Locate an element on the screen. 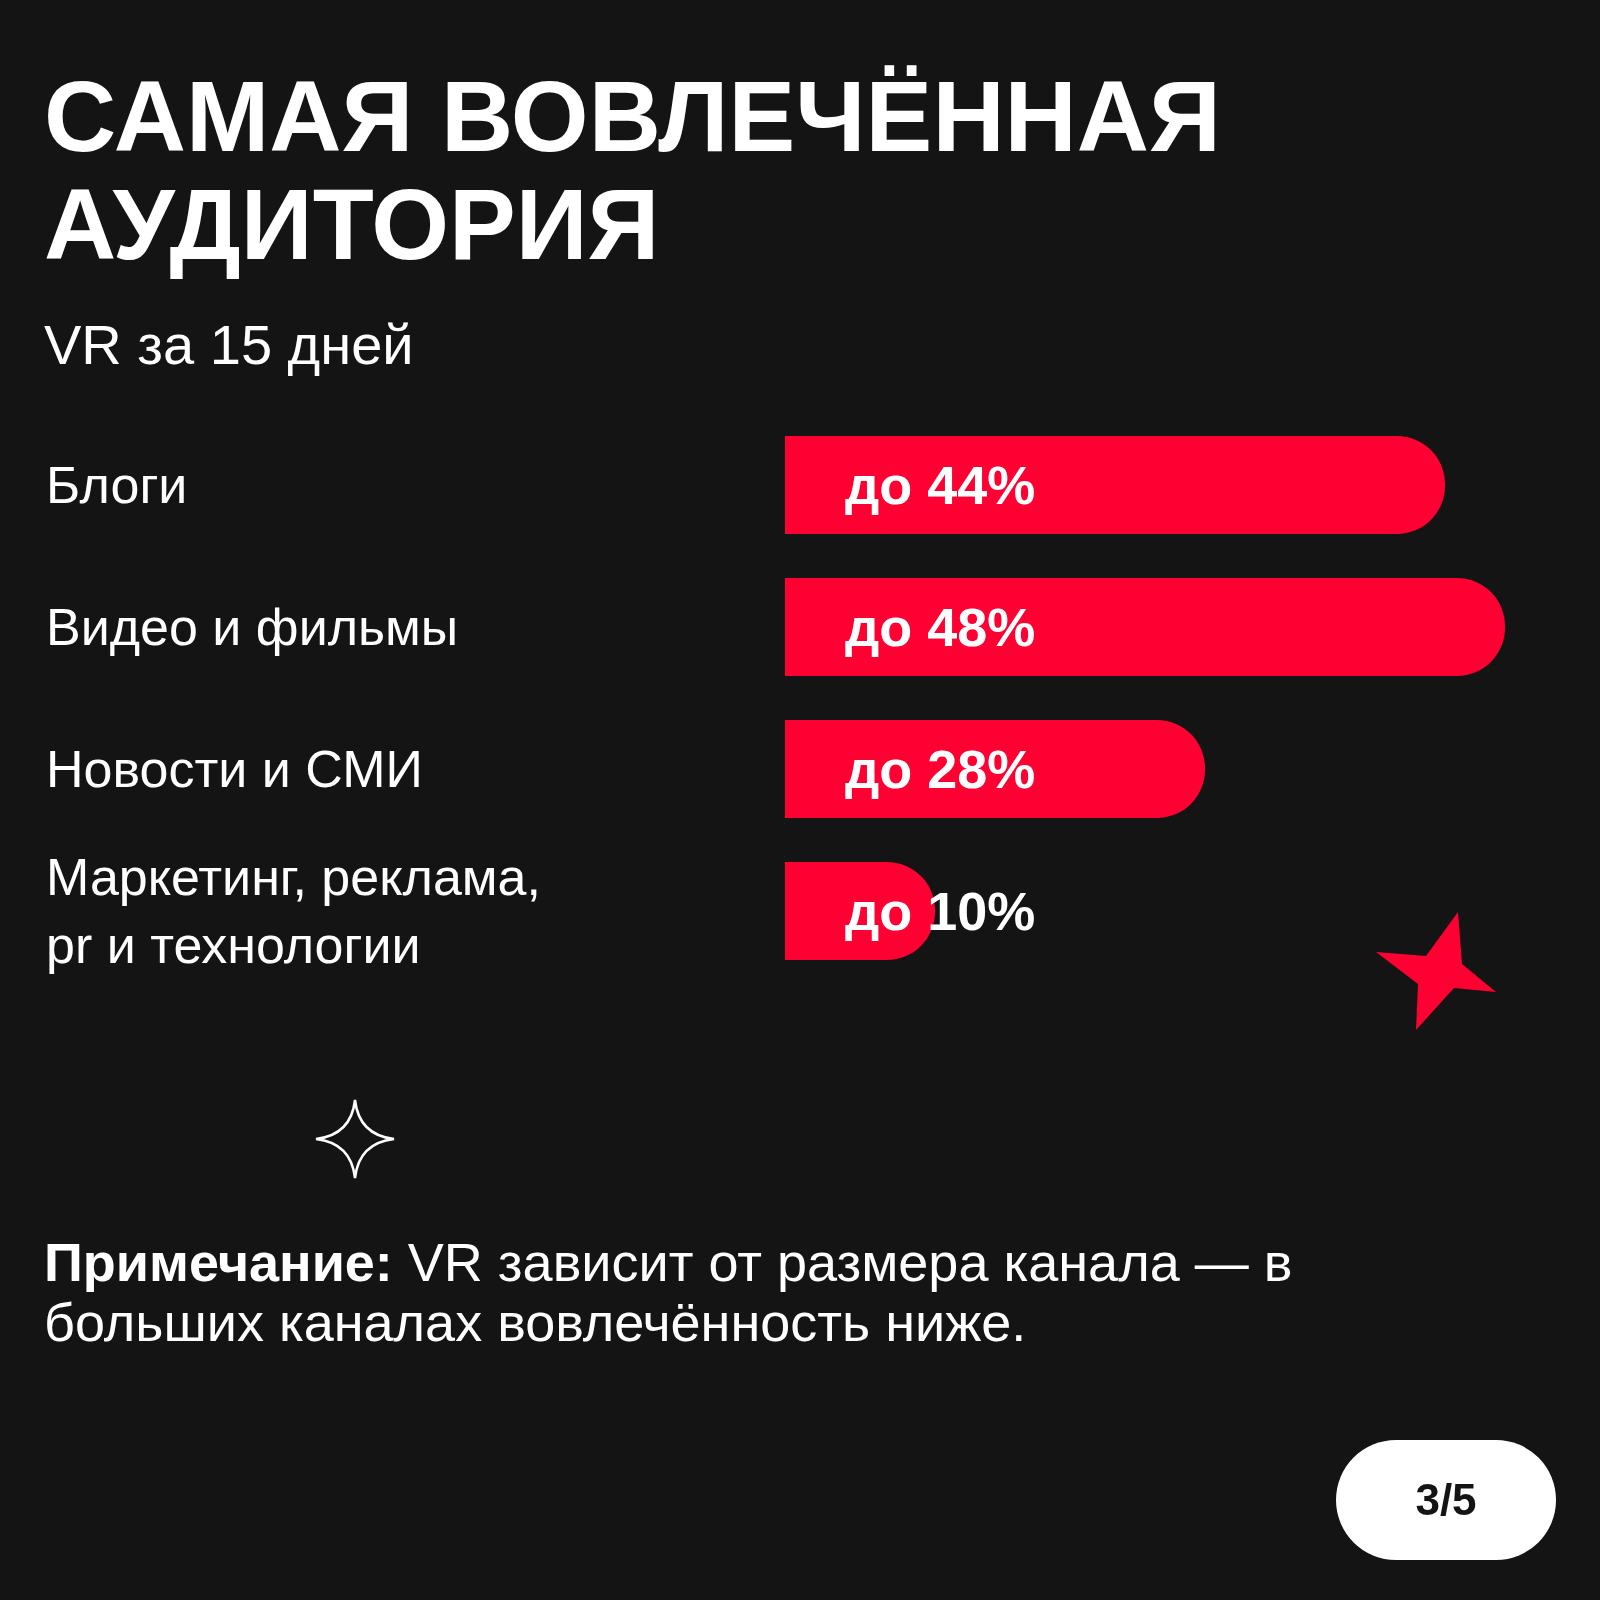 The image size is (1600, 1600). data-label: до 48% is located at coordinates (940, 627).